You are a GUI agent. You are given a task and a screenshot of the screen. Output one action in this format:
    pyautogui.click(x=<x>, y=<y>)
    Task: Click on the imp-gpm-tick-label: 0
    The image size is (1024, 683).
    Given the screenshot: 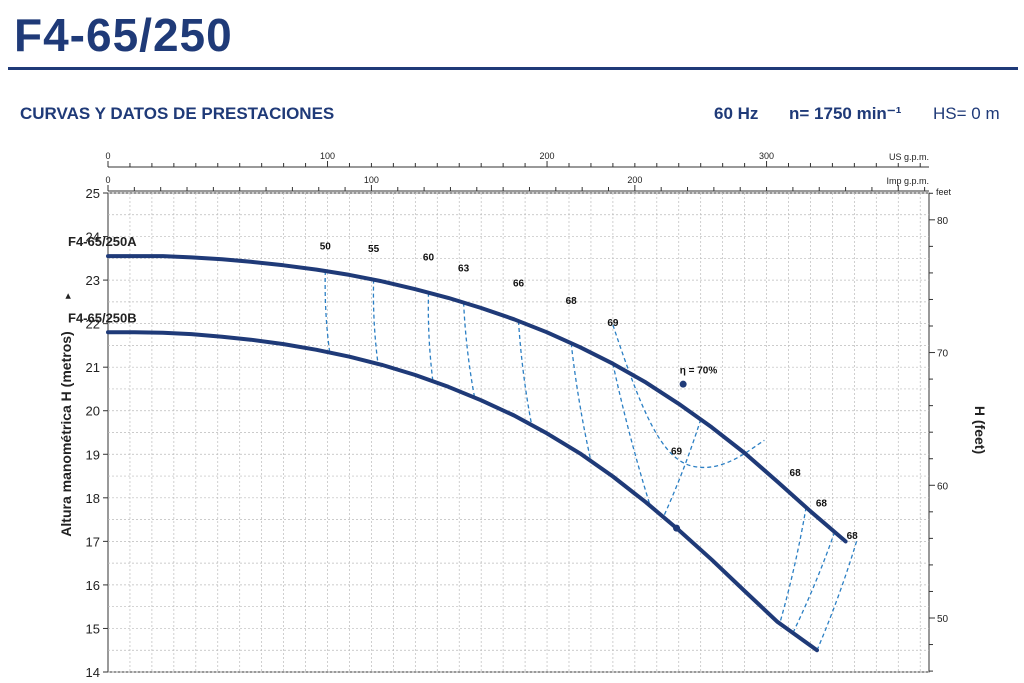 What is the action you would take?
    pyautogui.click(x=107, y=180)
    